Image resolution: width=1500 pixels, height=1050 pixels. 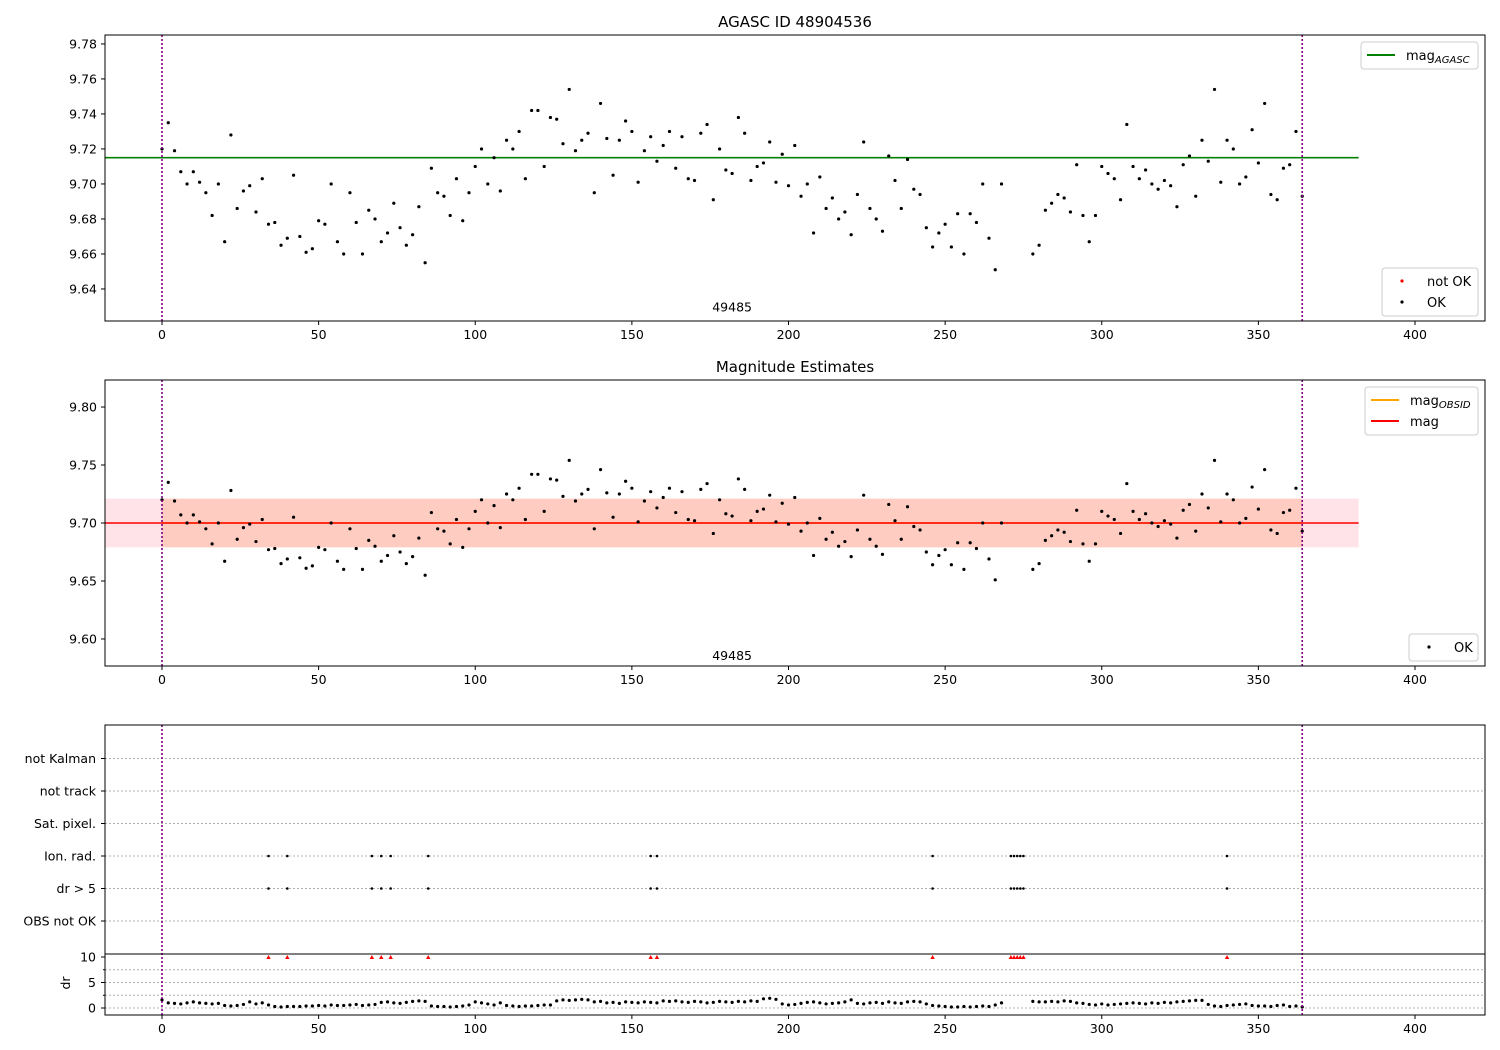 I want to click on flag-category-label: Ion. rad., so click(x=70, y=856).